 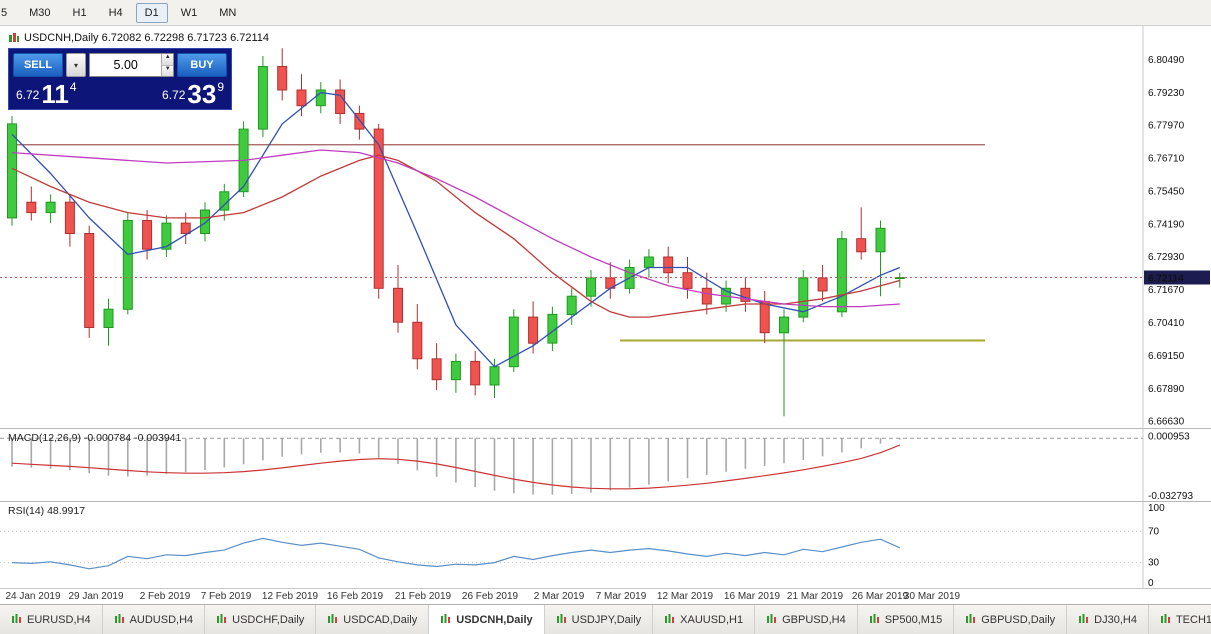 I want to click on date-label: 30 Mar 2019, so click(x=932, y=596).